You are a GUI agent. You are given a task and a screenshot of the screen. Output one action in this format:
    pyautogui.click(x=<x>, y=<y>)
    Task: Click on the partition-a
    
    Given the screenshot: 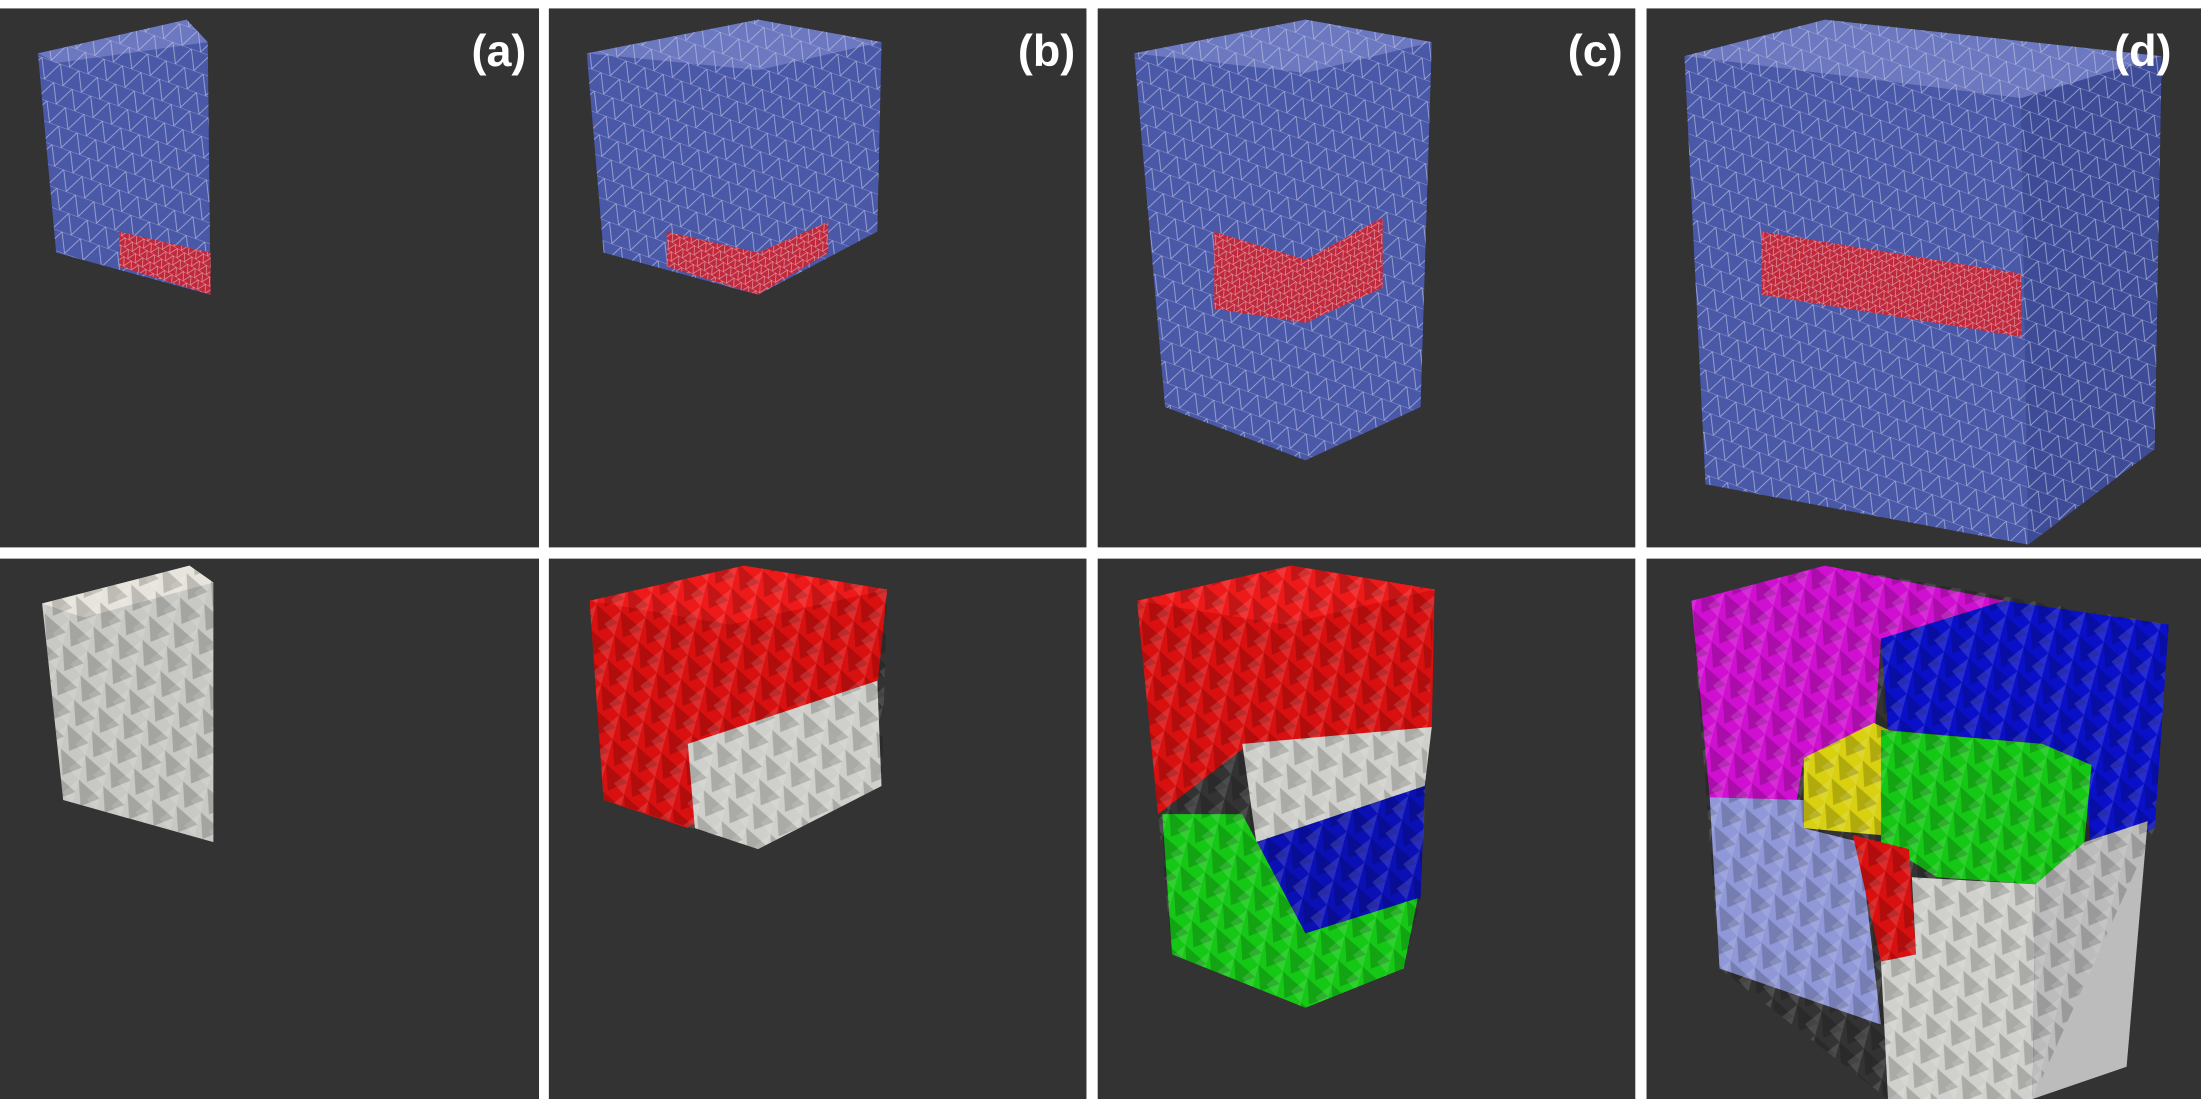 What is the action you would take?
    pyautogui.click(x=128, y=704)
    